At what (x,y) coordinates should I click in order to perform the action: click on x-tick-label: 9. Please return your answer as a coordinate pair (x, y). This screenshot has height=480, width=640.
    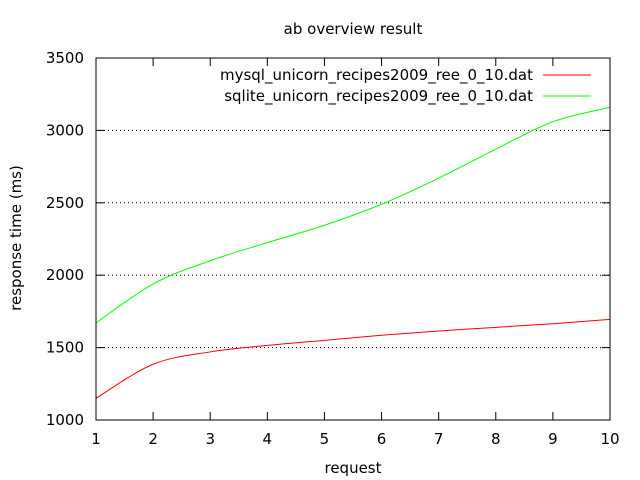
    Looking at the image, I should click on (553, 439).